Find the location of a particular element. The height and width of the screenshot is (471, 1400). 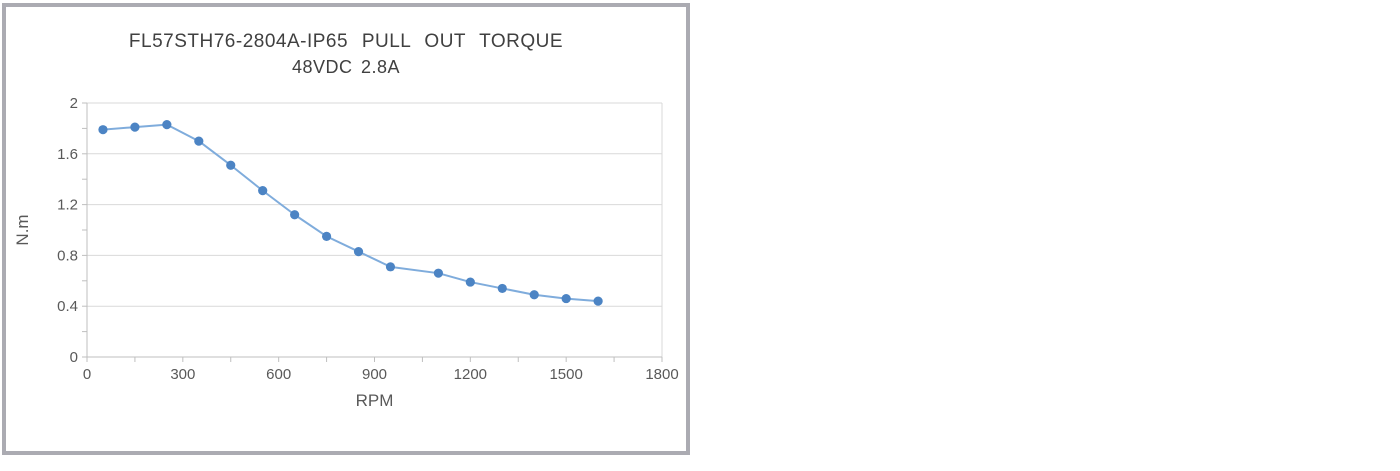

y-axis-title: N.m is located at coordinates (22, 229).